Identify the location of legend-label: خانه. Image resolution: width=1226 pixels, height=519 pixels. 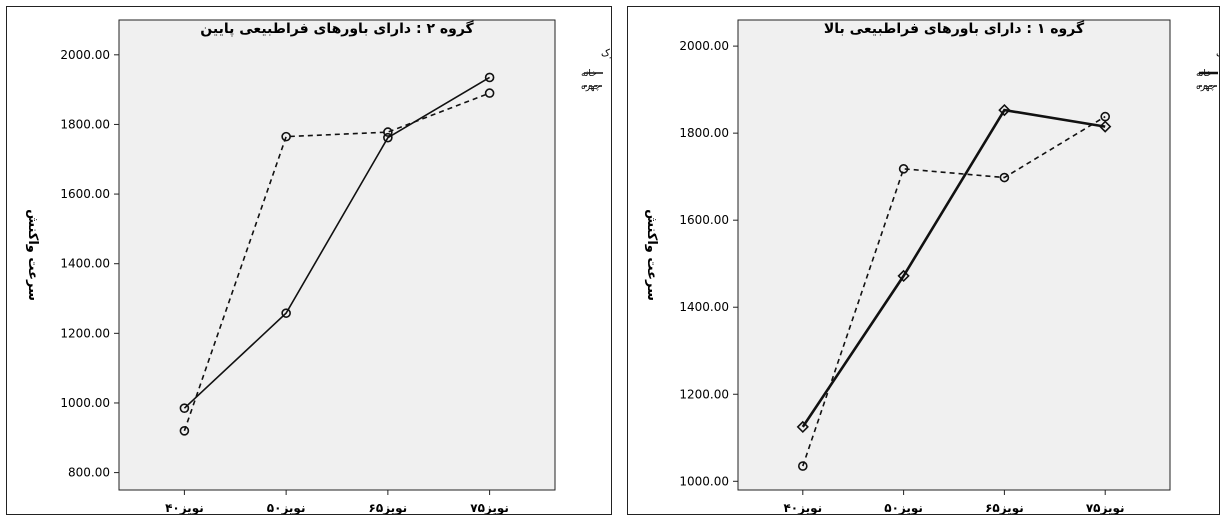
(589, 74).